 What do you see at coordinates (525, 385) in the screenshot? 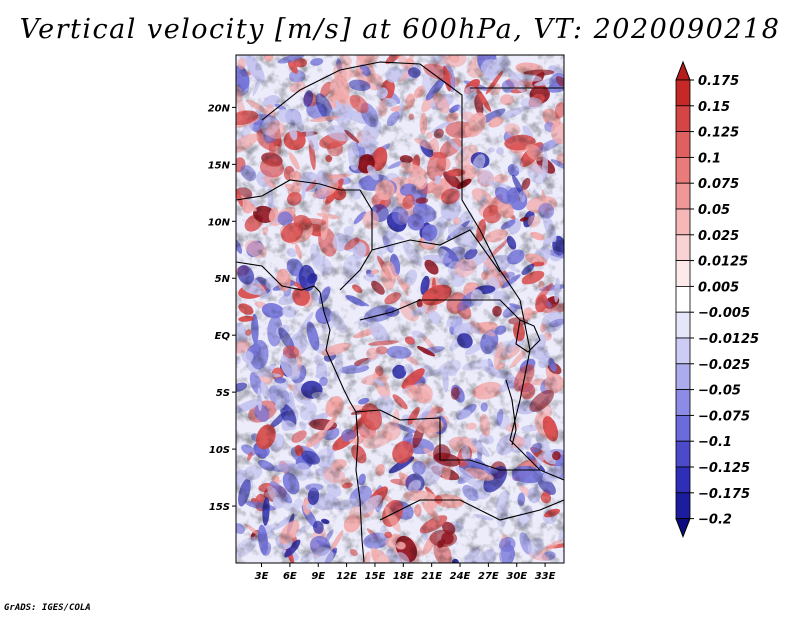
I see `border-east` at bounding box center [525, 385].